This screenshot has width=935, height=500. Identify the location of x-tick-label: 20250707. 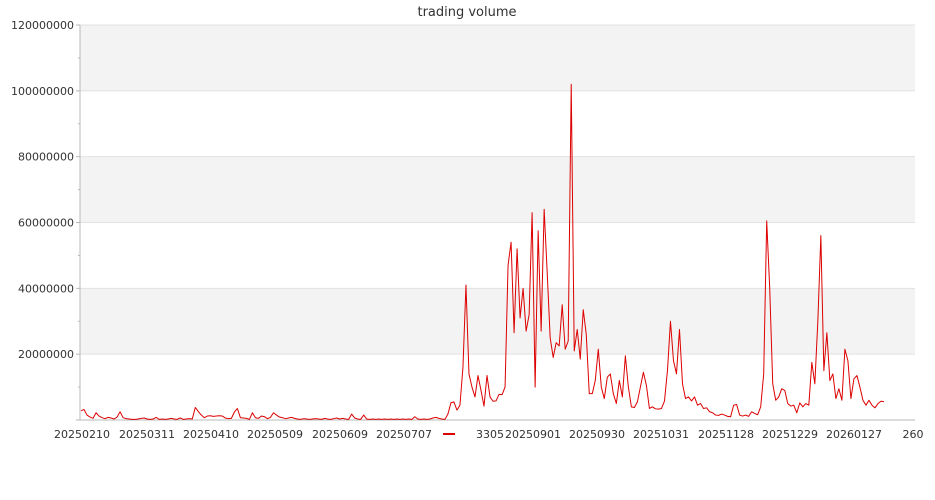
(404, 434).